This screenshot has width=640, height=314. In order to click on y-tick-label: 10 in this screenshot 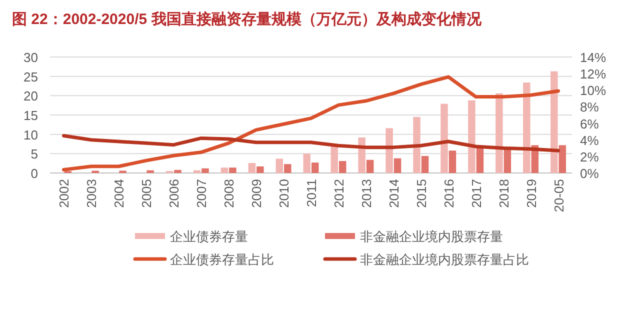, I will do `click(31, 134)`.